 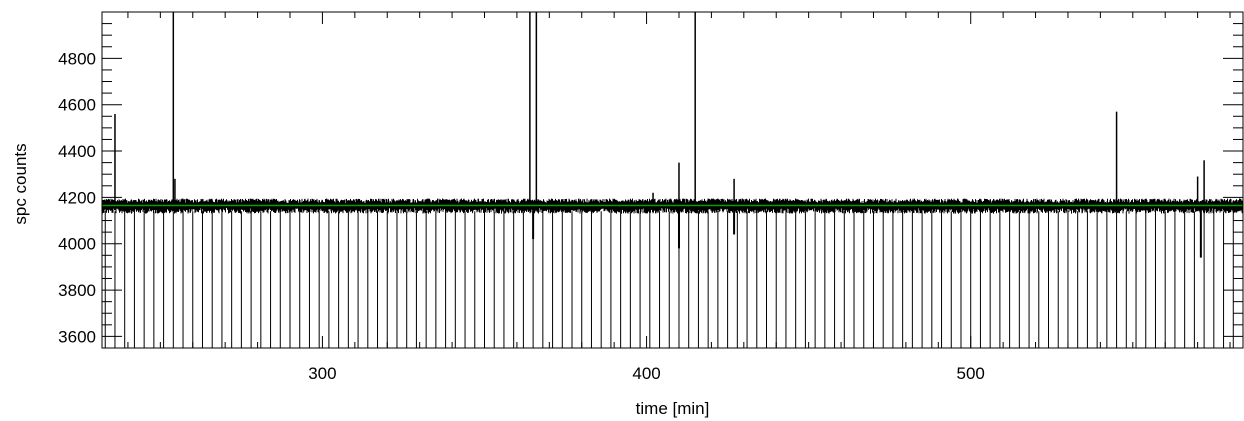 What do you see at coordinates (971, 373) in the screenshot?
I see `x-tick-label: 500` at bounding box center [971, 373].